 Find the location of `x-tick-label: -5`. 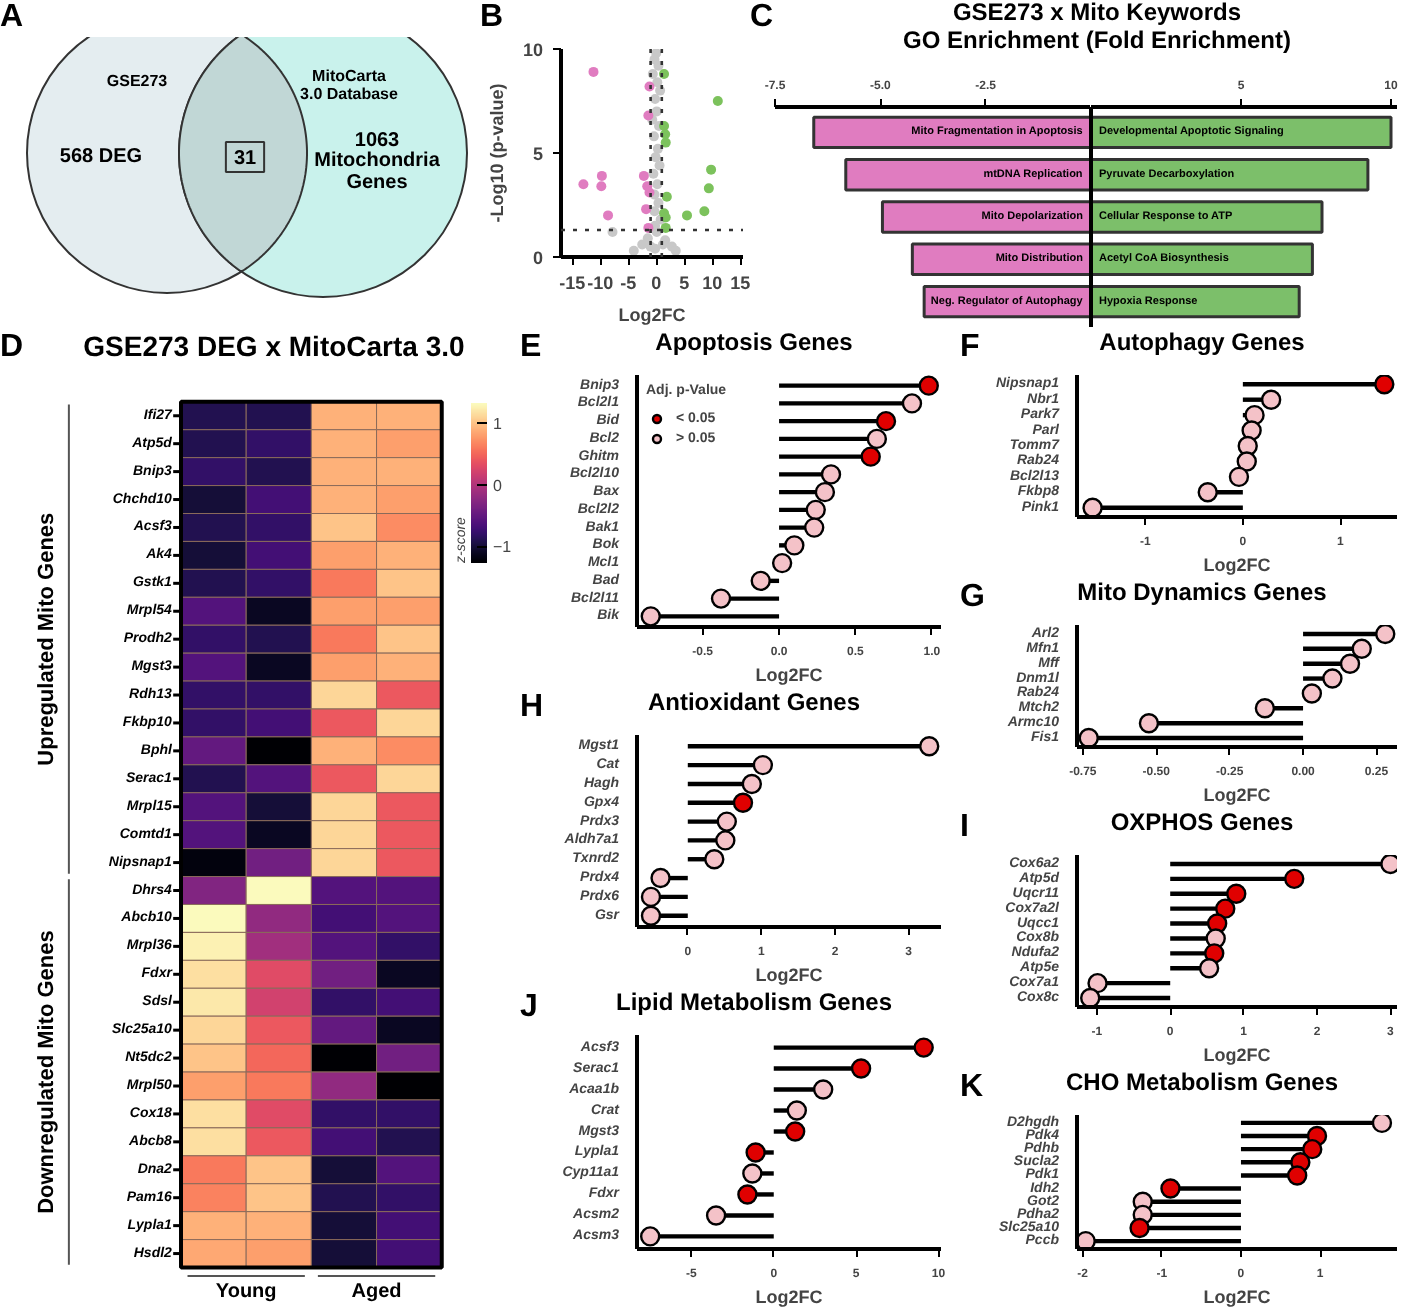

x-tick-label: -5 is located at coordinates (628, 283).